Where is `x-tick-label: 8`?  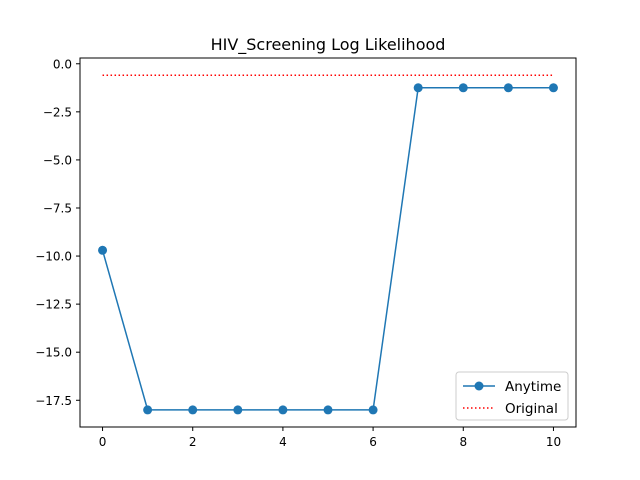 x-tick-label: 8 is located at coordinates (463, 442).